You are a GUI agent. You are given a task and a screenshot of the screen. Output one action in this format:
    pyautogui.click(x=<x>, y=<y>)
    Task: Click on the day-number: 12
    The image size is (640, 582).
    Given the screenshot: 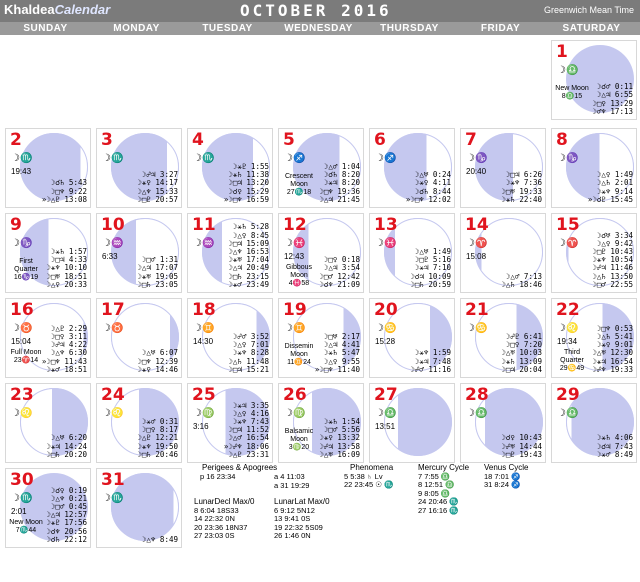 What is the action you would take?
    pyautogui.click(x=295, y=225)
    